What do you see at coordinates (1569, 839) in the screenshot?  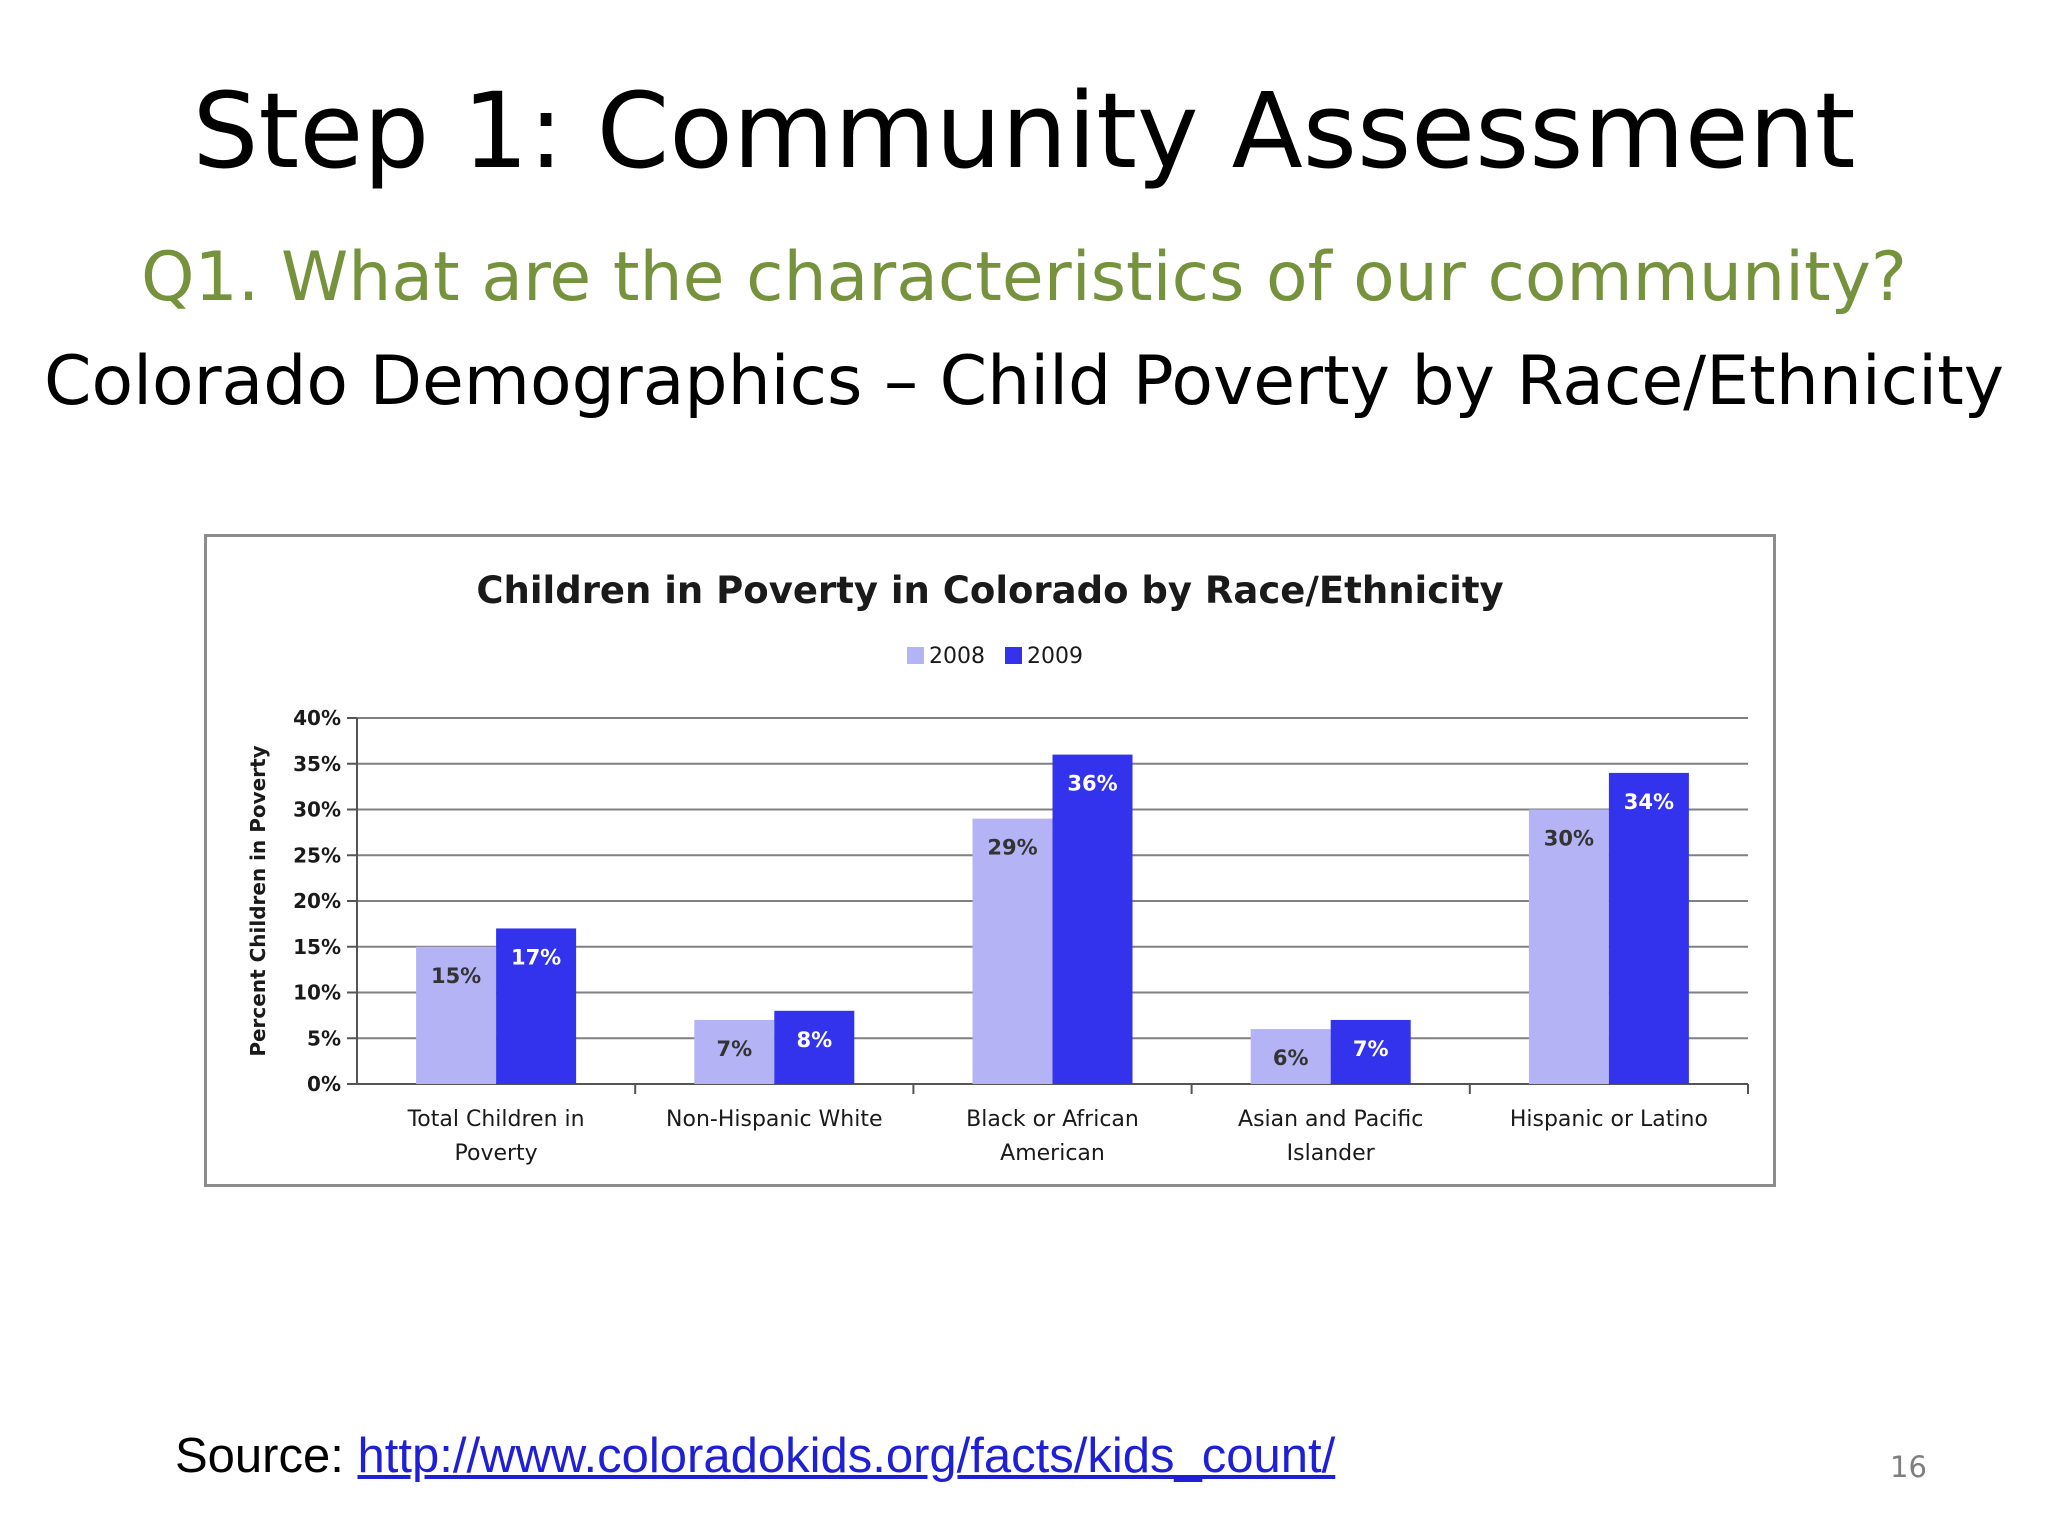 I see `data-label-2008-4: 30%` at bounding box center [1569, 839].